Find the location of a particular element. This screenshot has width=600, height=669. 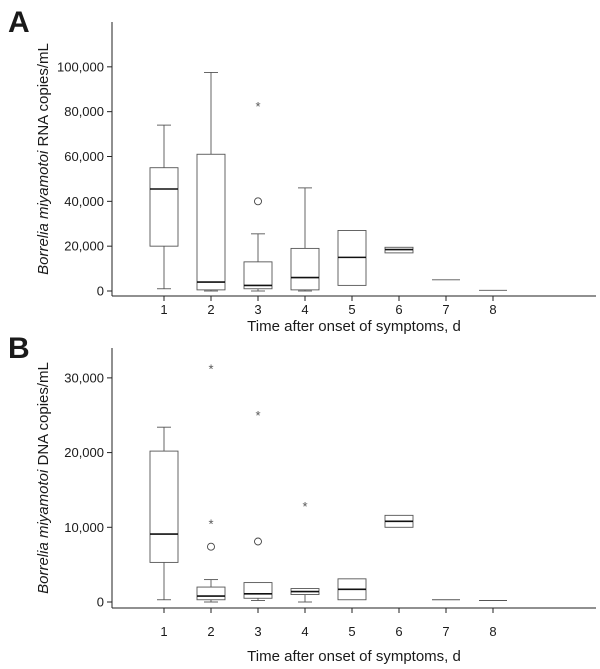

y-axis-title: Borrelia miyamotoi RNA copies/mL is located at coordinates (43, 159).